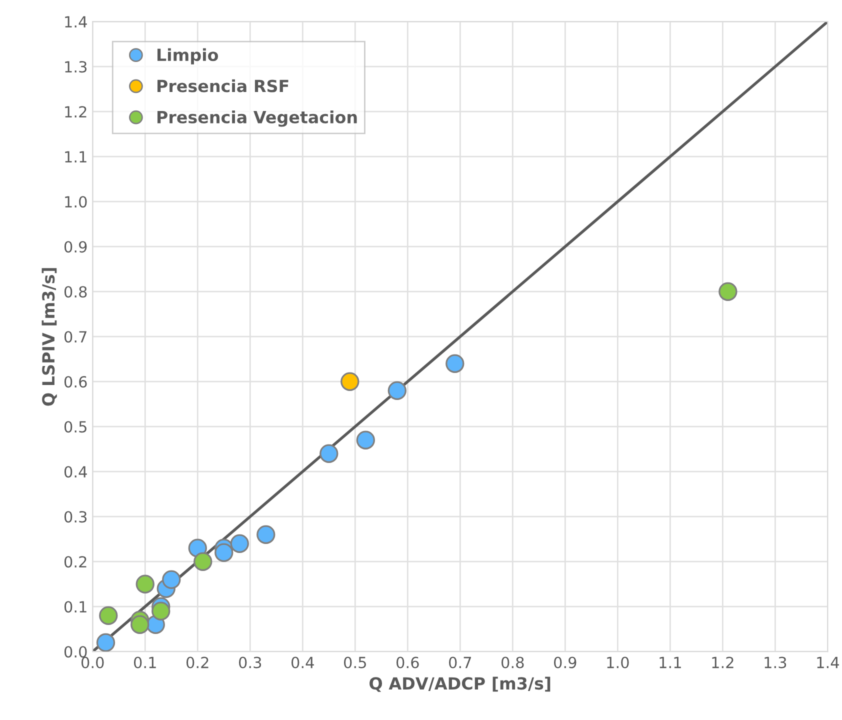 The width and height of the screenshot is (842, 720). What do you see at coordinates (75, 472) in the screenshot?
I see `y-tick-label: 0.4` at bounding box center [75, 472].